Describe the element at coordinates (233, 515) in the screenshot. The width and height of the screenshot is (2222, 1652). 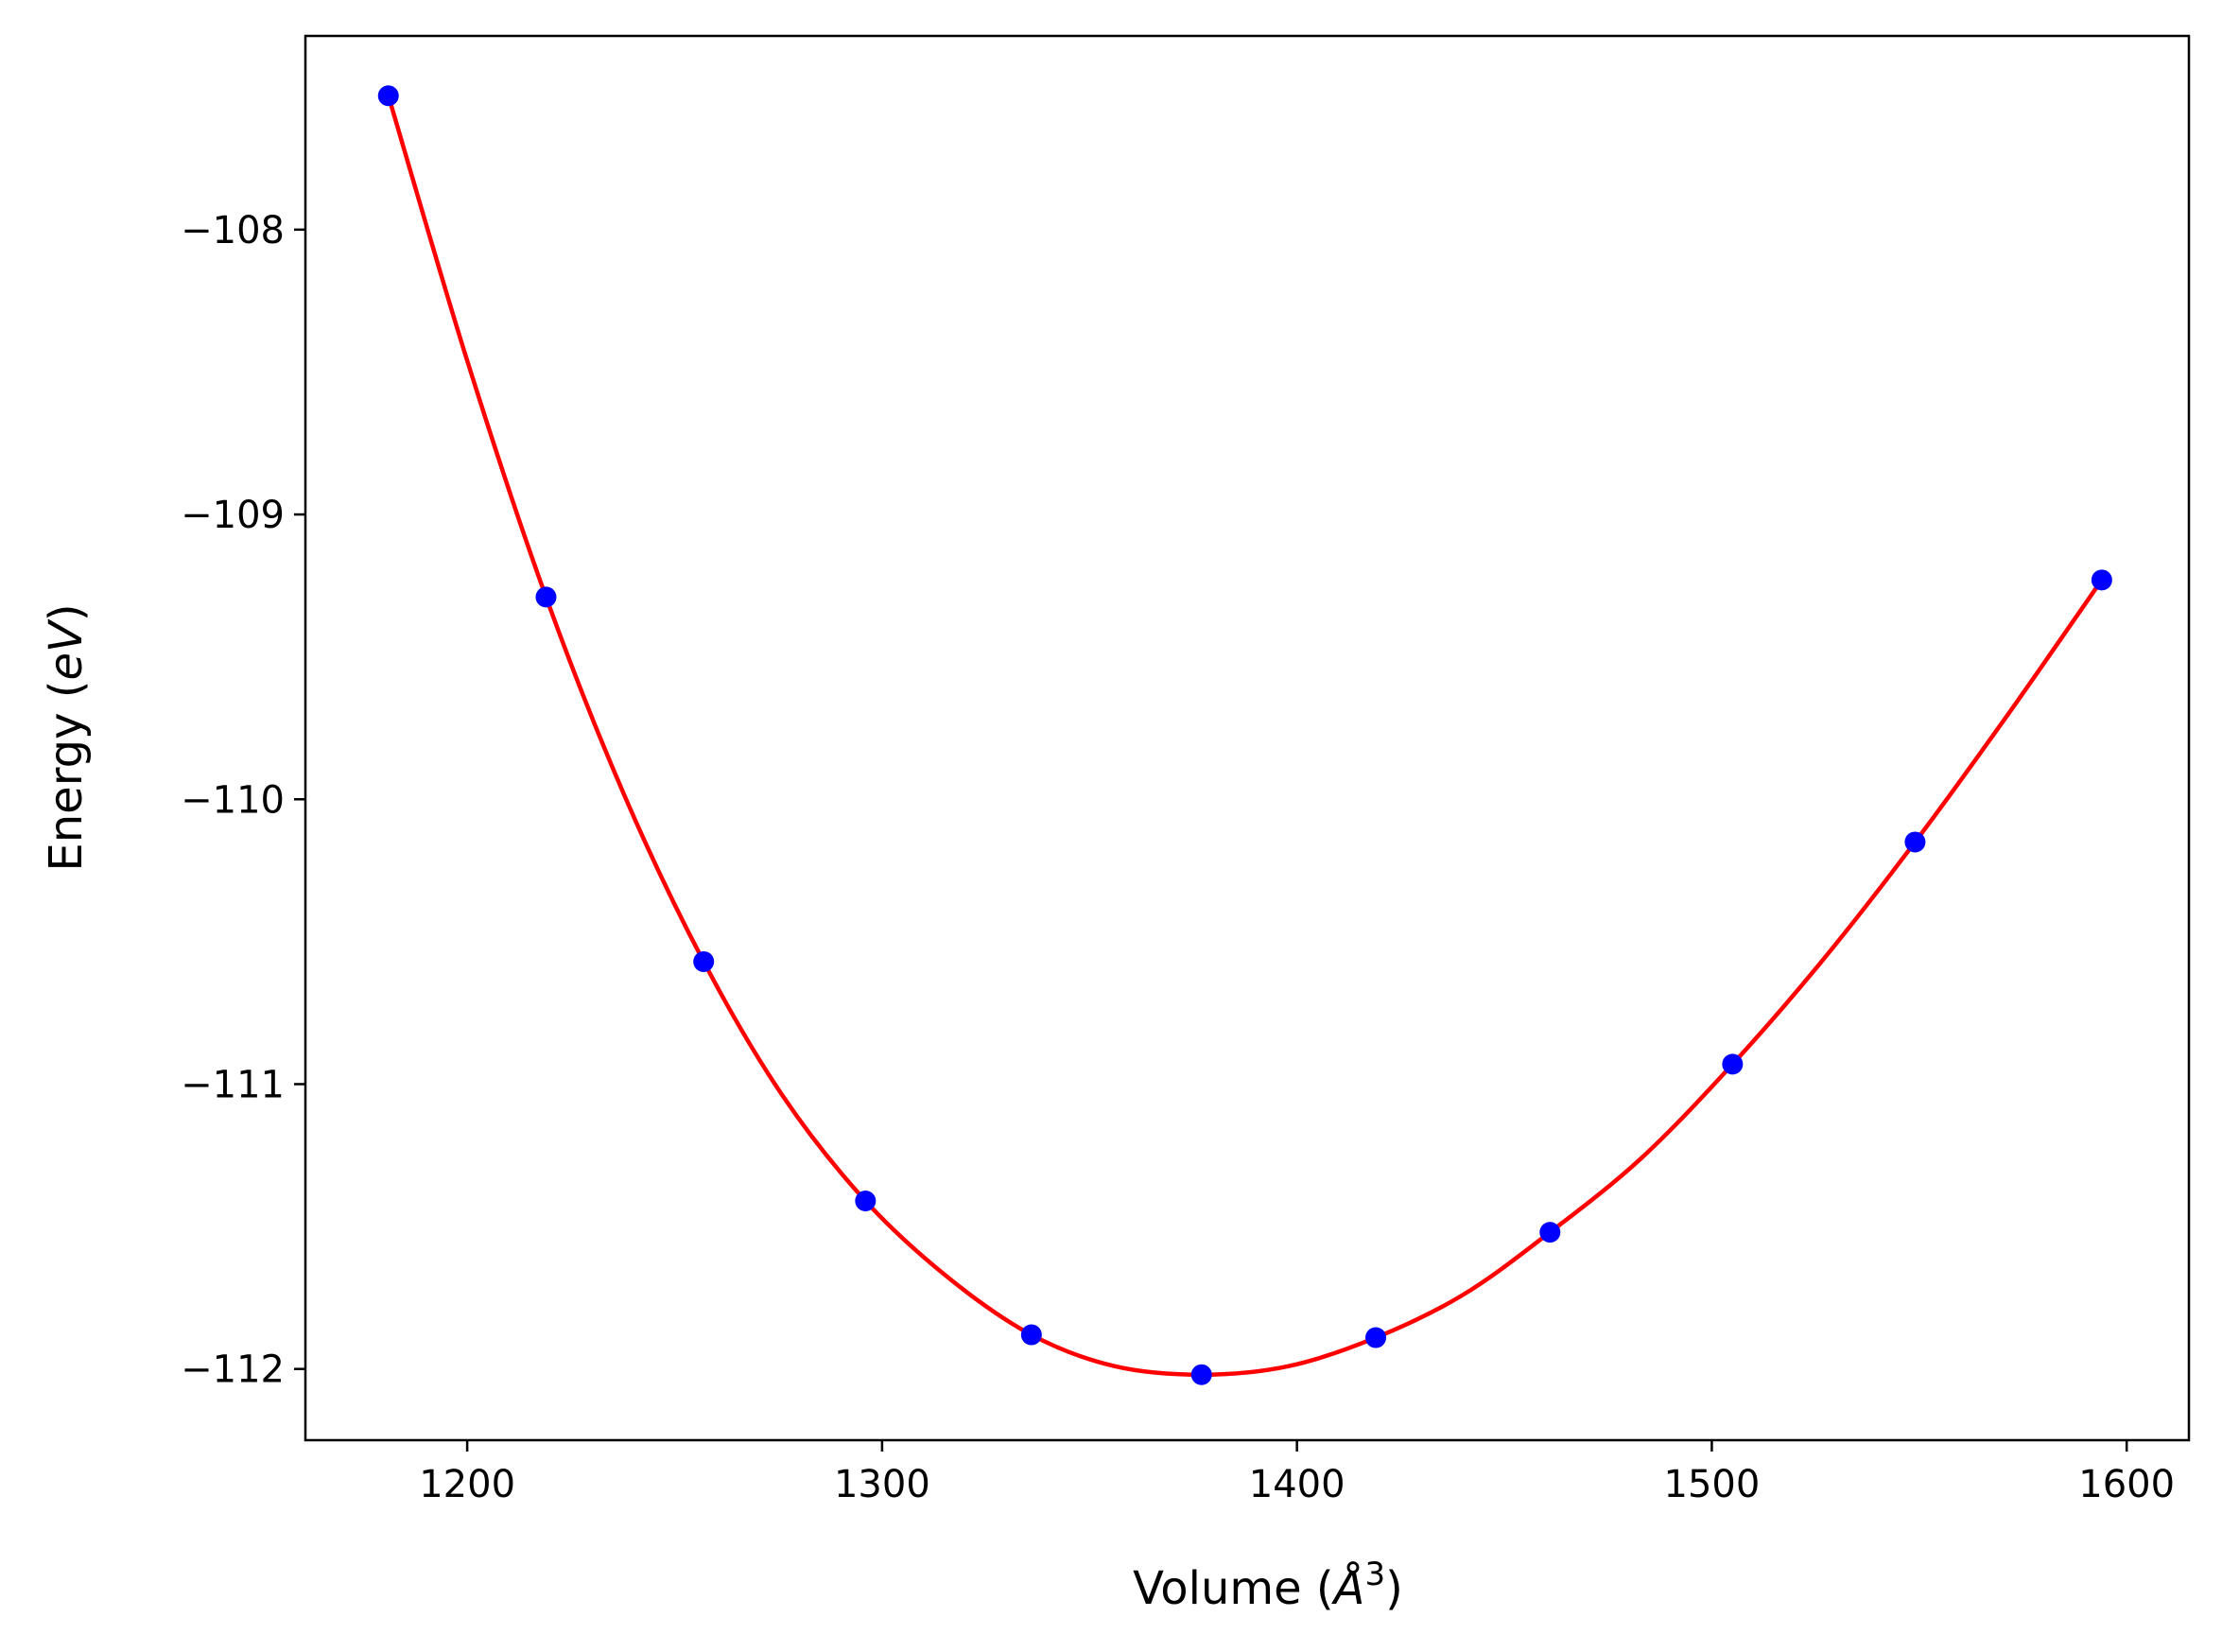
I see `y-tick-label: −109` at that location.